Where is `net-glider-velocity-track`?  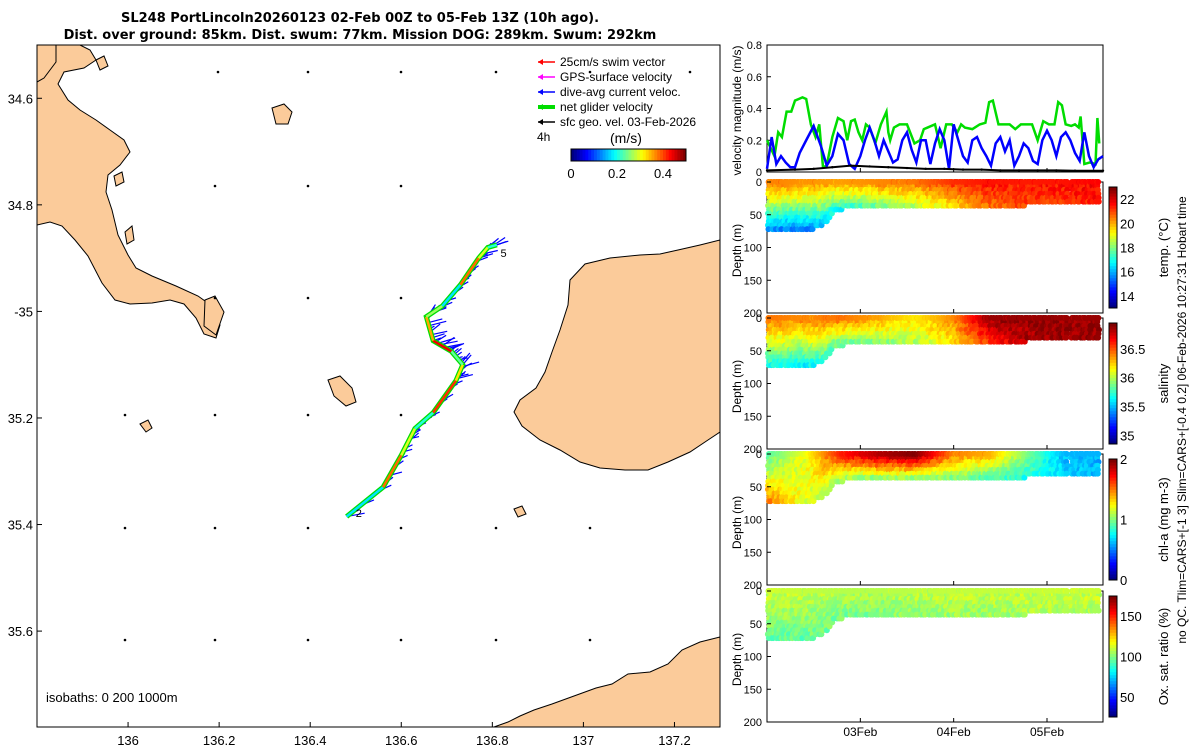 net-glider-velocity-track is located at coordinates (421, 380).